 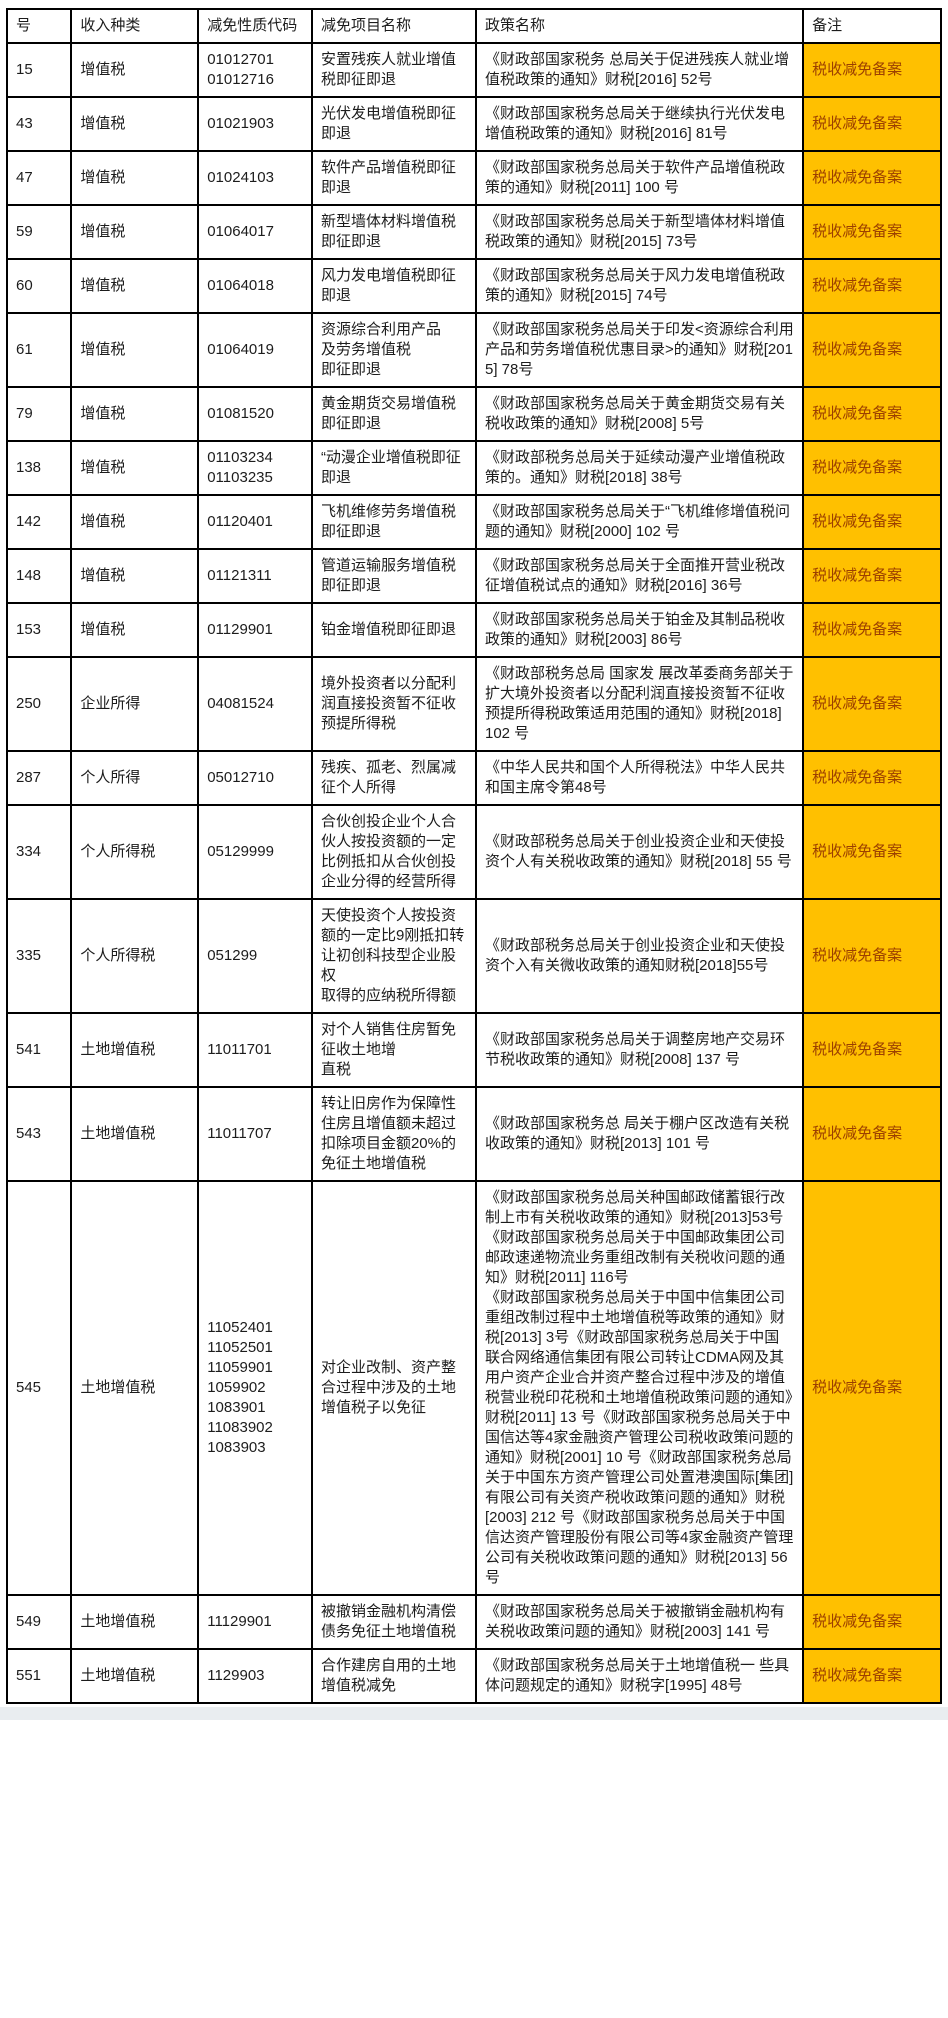 I want to click on income-type-cell: 个人所得, so click(x=135, y=778).